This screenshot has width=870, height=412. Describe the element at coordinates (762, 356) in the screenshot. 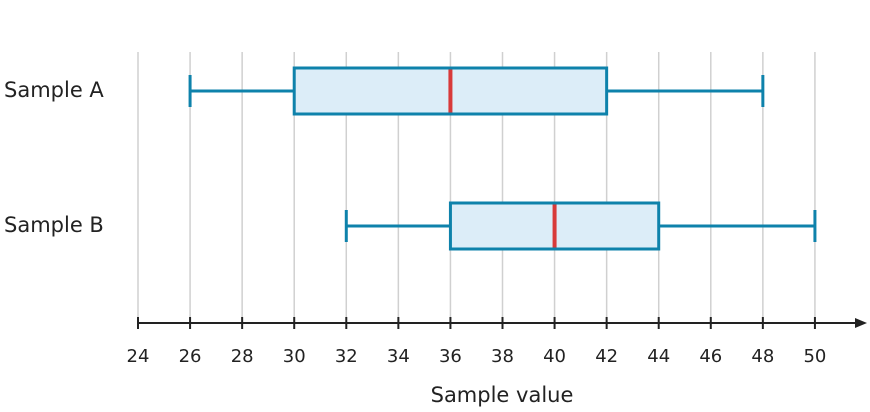

I see `x-tick-label: 48` at that location.